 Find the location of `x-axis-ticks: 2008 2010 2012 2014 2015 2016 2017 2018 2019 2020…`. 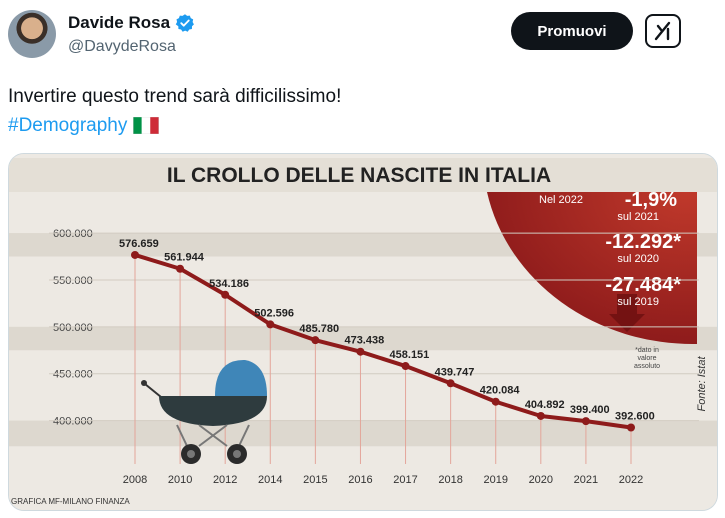

x-axis-ticks: 2008 2010 2012 2014 2015 2016 2017 2018 2019 2020… is located at coordinates (363, 478).